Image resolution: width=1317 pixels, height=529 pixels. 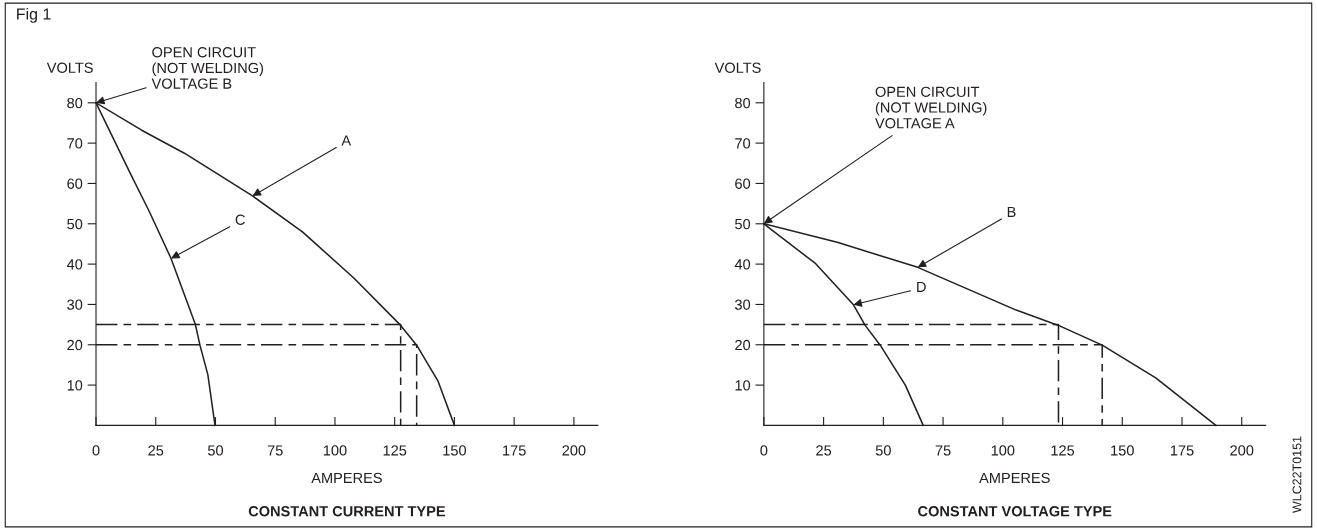 I want to click on text: WLC22T0151, so click(x=1297, y=475).